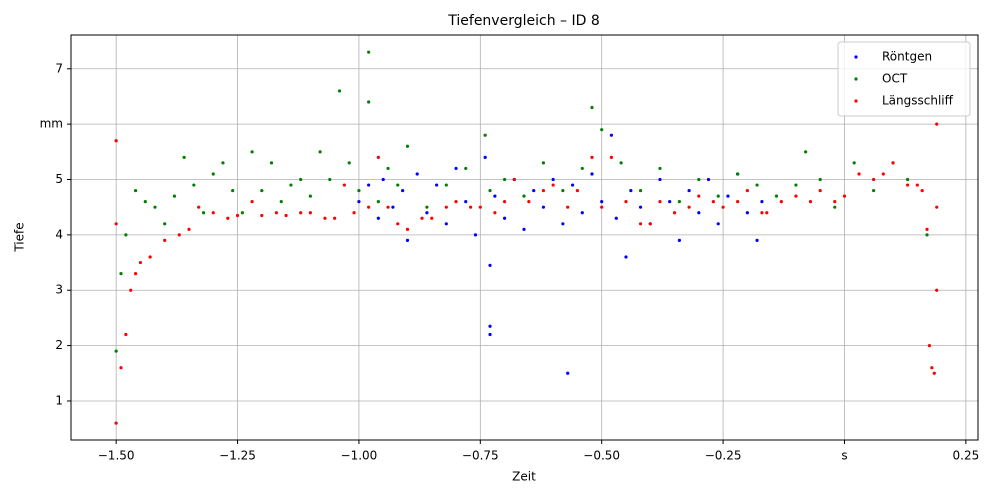 Image resolution: width=1000 pixels, height=504 pixels. I want to click on x-tick-label: −0.25, so click(723, 456).